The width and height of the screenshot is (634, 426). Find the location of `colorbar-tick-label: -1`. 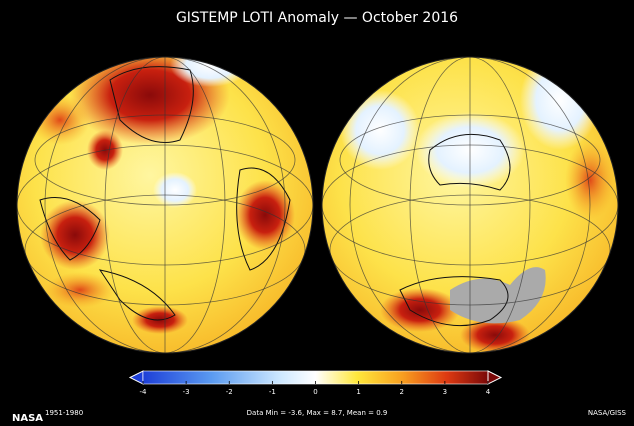

colorbar-tick-label: -1 is located at coordinates (272, 392).